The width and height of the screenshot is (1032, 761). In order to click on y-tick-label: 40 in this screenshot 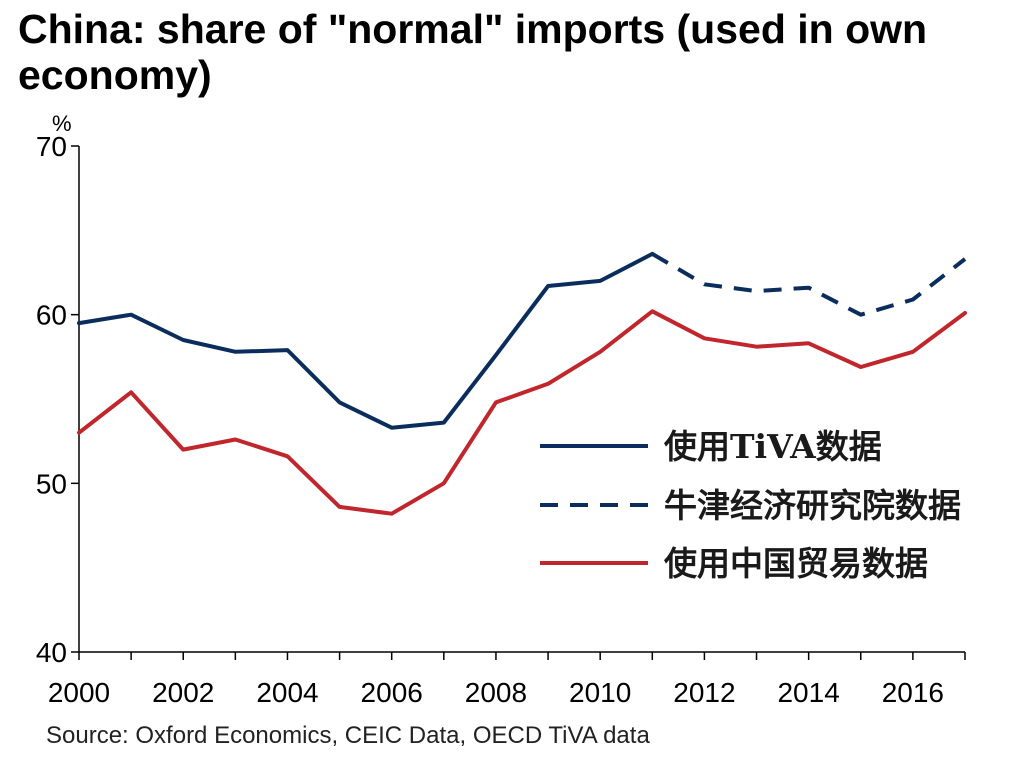, I will do `click(51, 652)`.